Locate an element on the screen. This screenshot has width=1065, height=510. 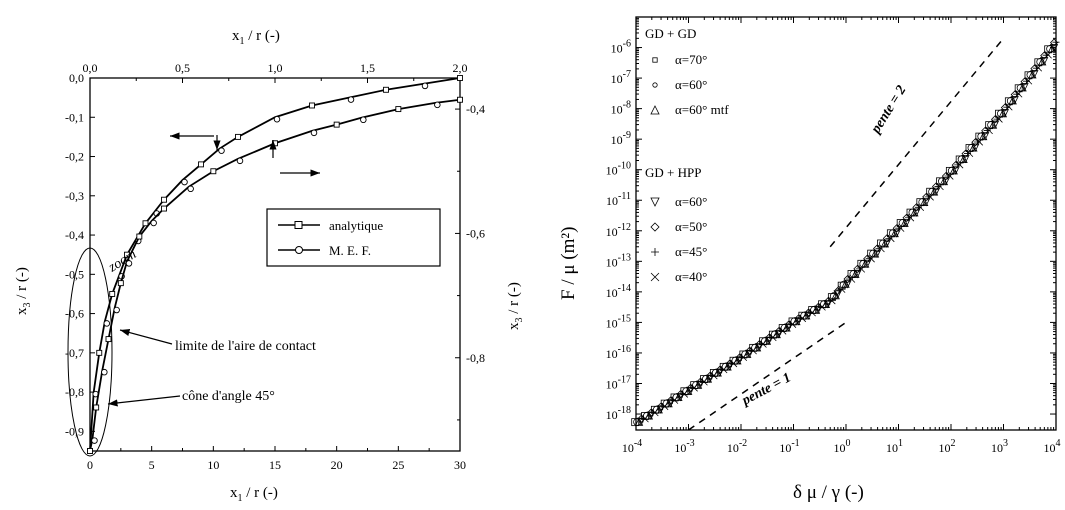
data-point-circle is located at coordinates (843, 284).